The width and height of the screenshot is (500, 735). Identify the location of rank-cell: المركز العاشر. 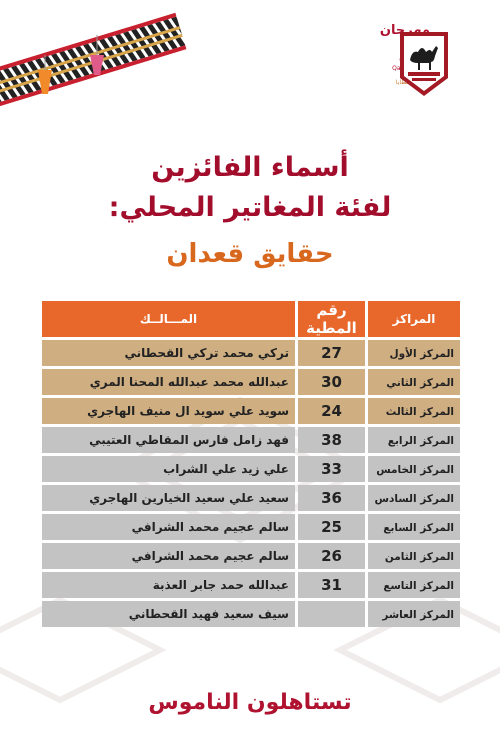
(414, 614).